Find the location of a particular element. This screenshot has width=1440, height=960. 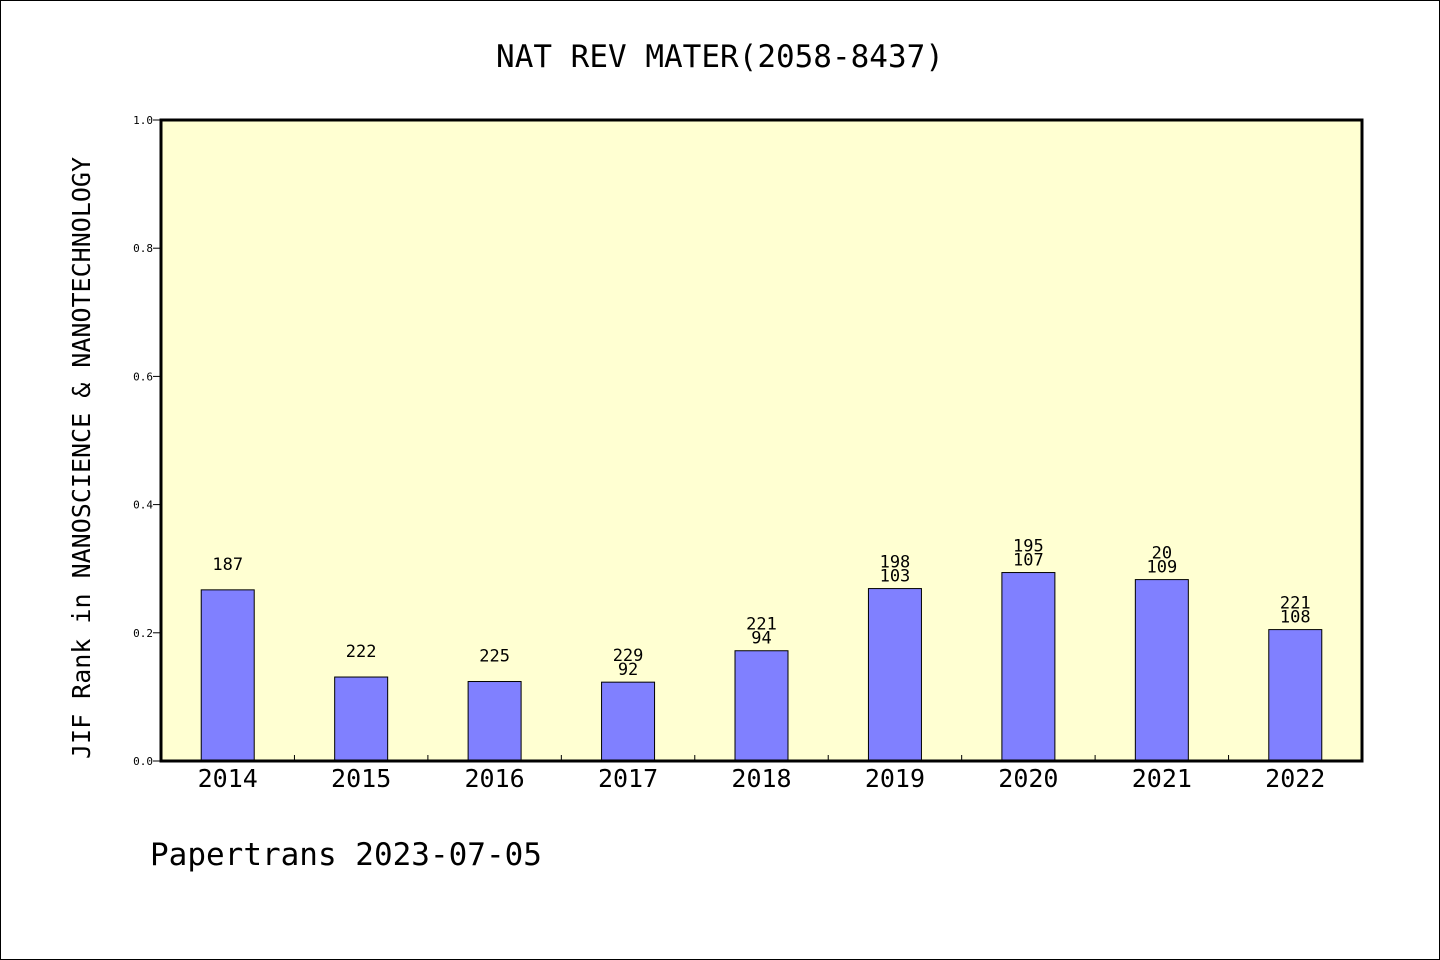

x-tick-label: 2022 is located at coordinates (1295, 778).